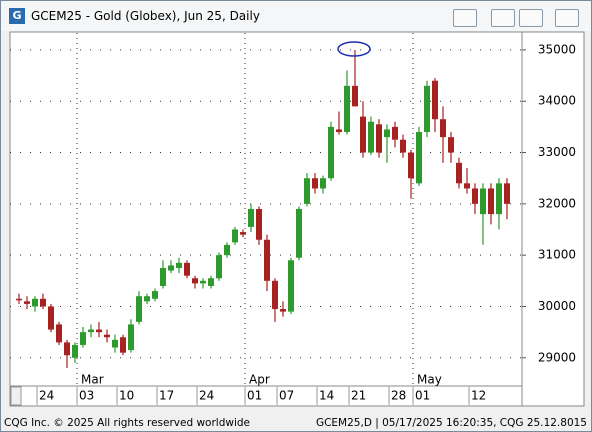 The width and height of the screenshot is (592, 432). What do you see at coordinates (503, 18) in the screenshot?
I see `minimize-button` at bounding box center [503, 18].